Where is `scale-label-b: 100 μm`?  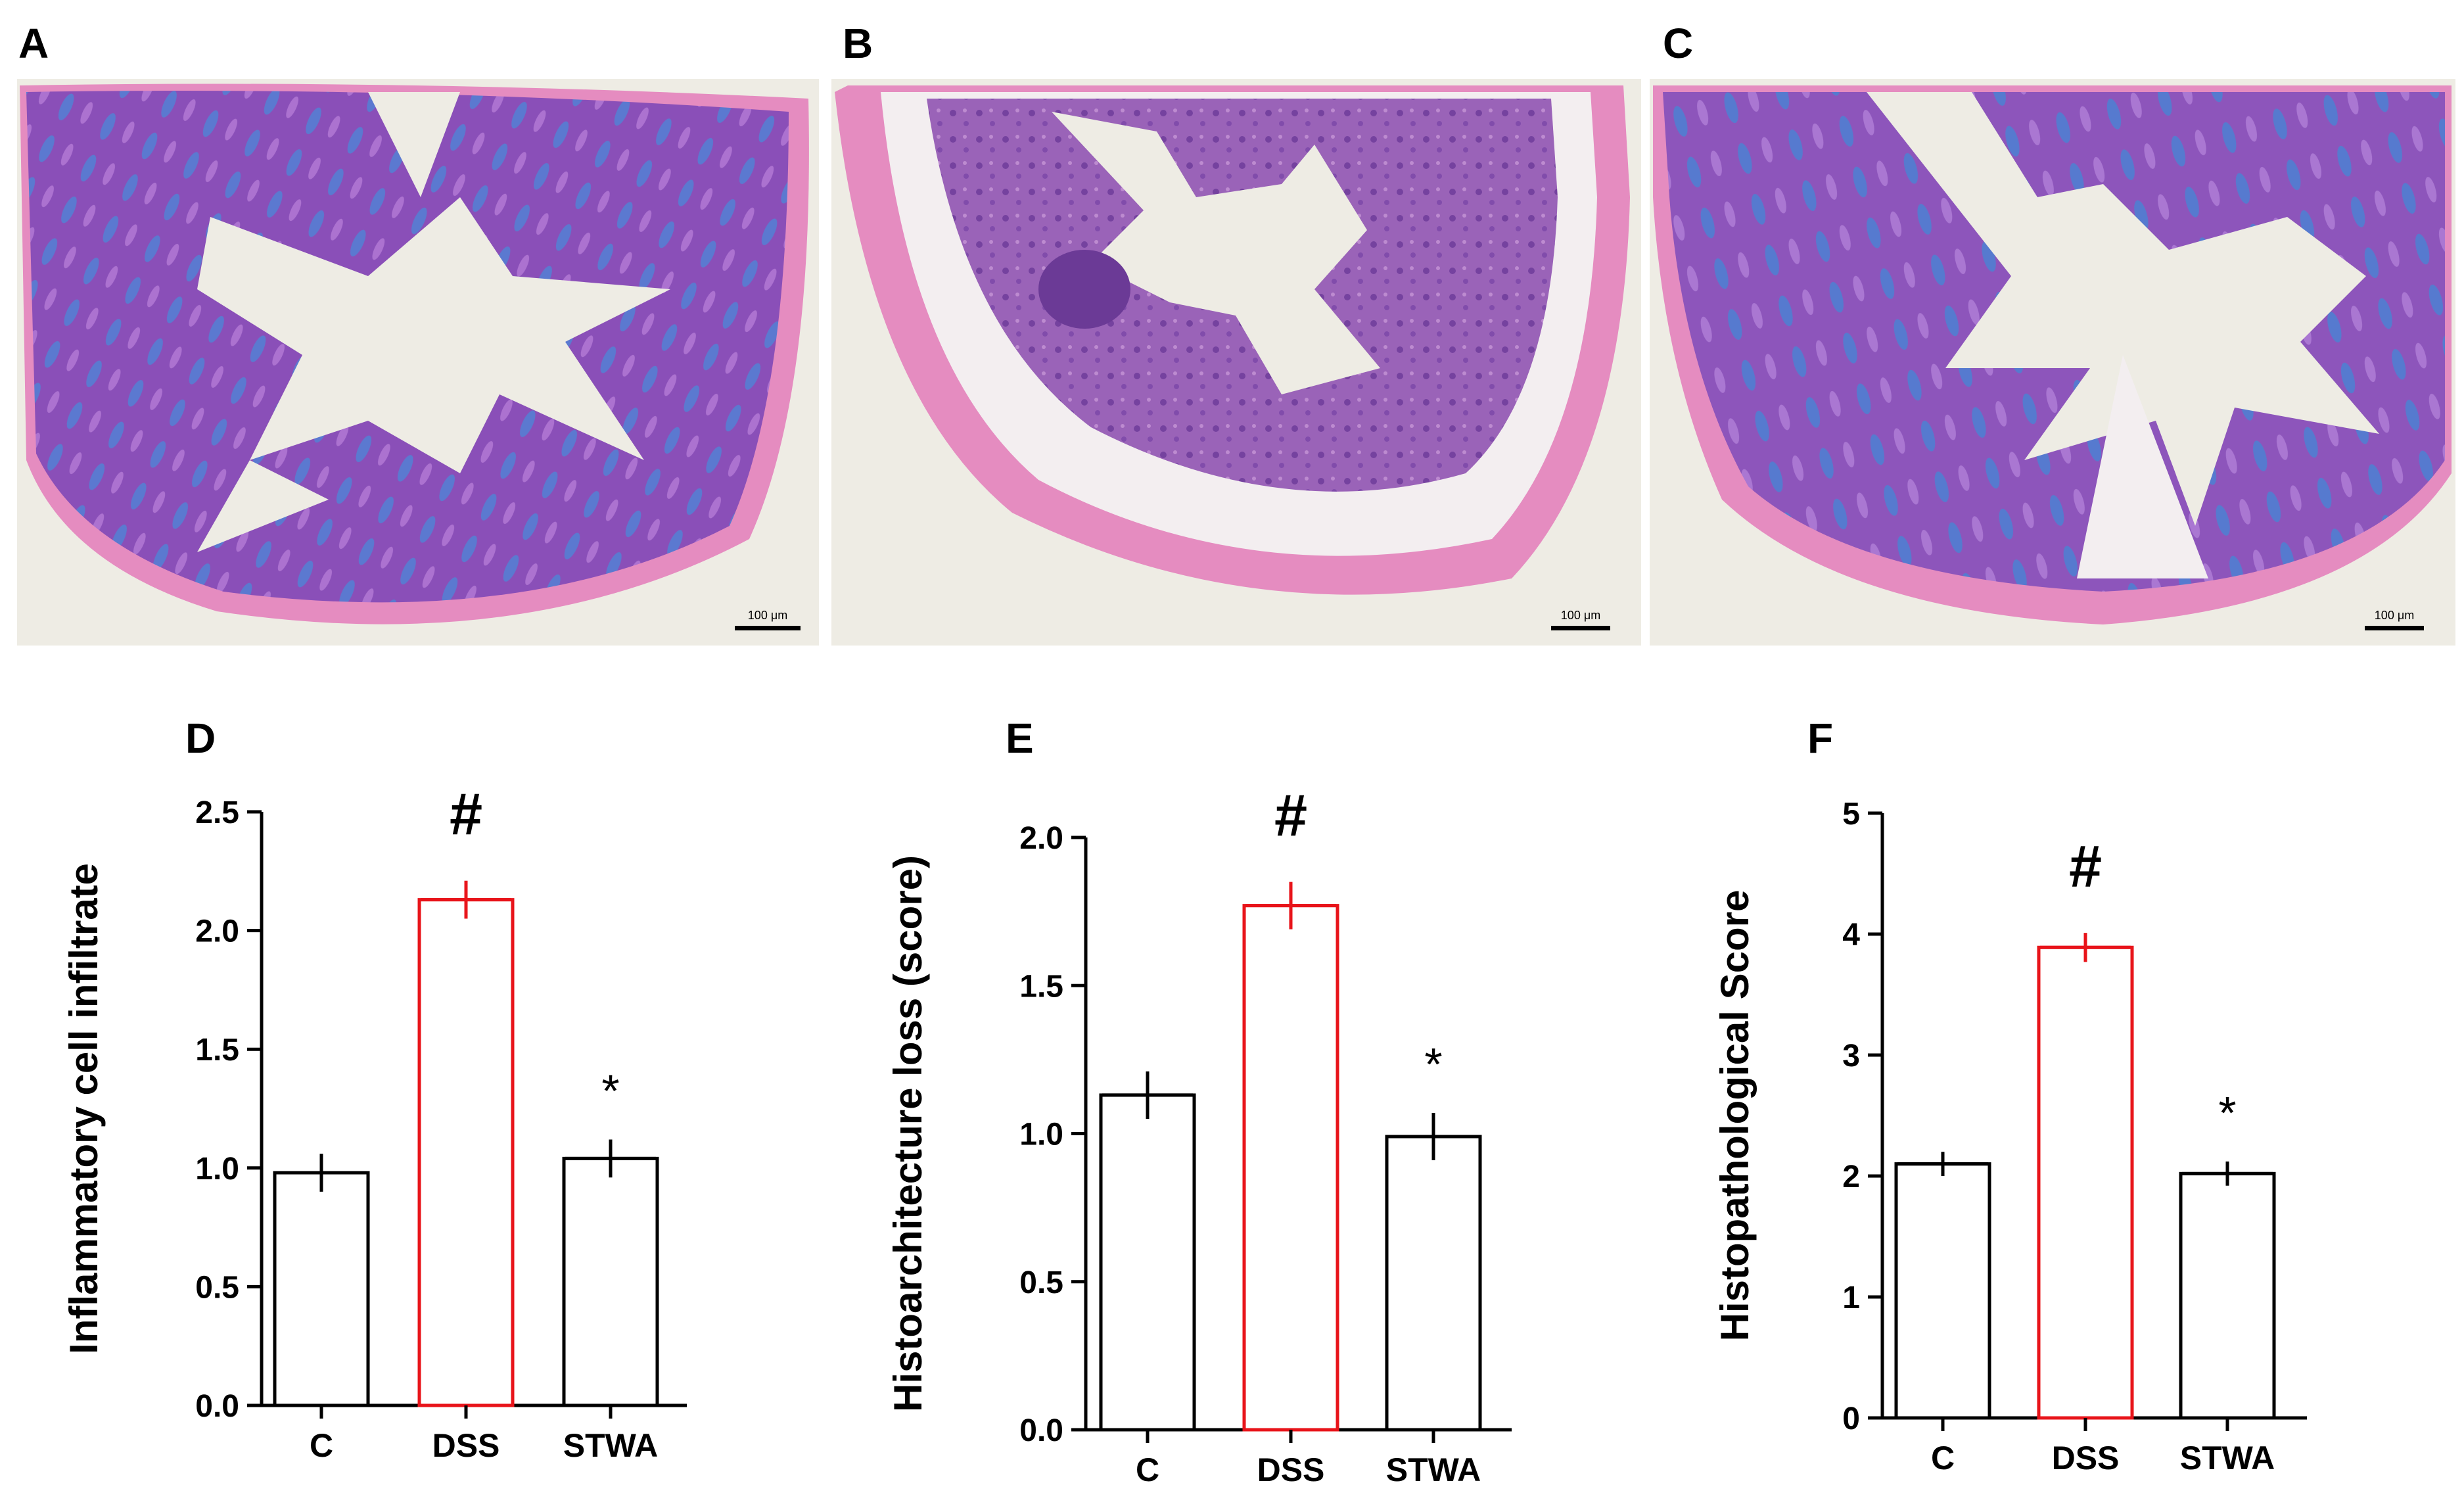
scale-label-b: 100 μm is located at coordinates (1580, 615).